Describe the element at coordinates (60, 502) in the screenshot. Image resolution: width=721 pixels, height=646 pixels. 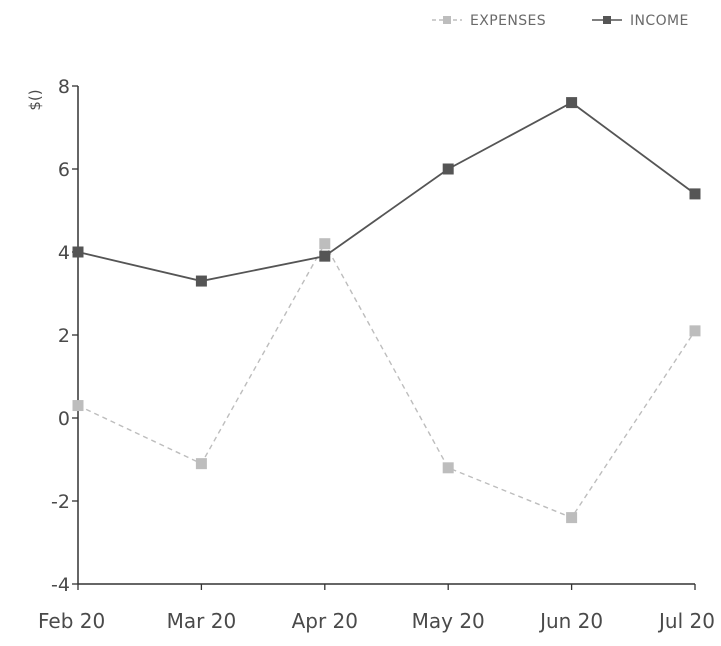
I see `y-tick-label: -2` at that location.